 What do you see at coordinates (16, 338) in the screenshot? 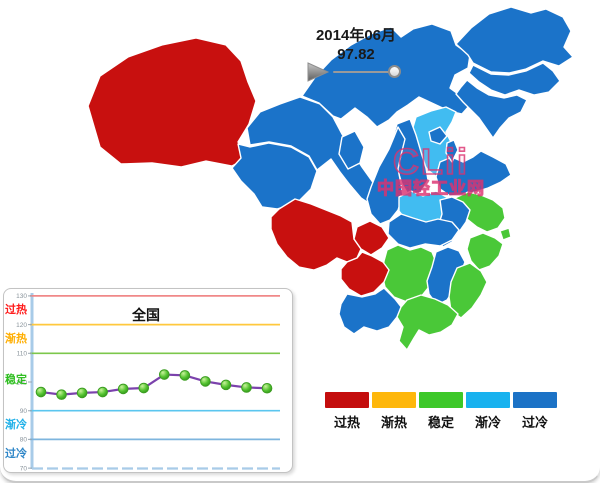
I see `zone-label-1: 渐热` at bounding box center [16, 338].